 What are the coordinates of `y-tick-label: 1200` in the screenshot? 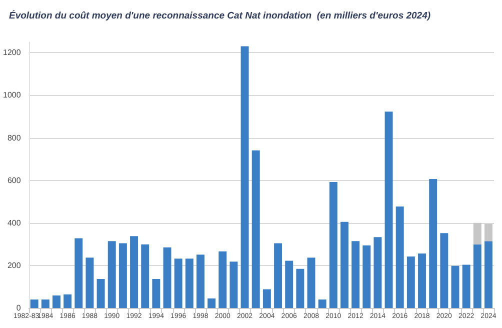 It's located at (12, 53).